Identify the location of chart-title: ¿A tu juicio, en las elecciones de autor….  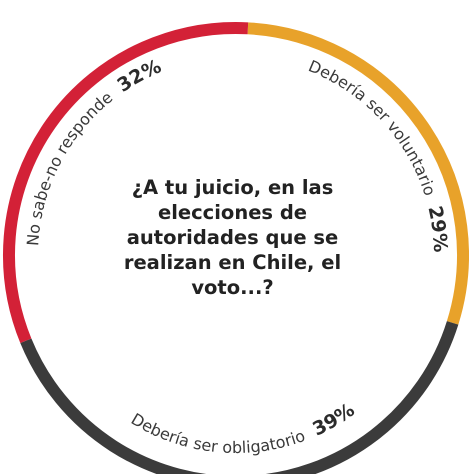
(232, 237).